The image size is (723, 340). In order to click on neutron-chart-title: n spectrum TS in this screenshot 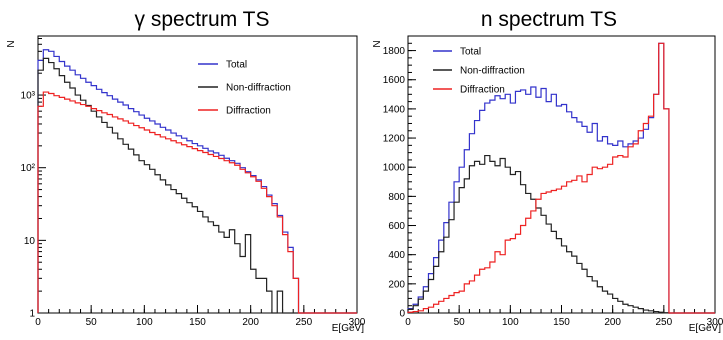, I will do `click(549, 19)`.